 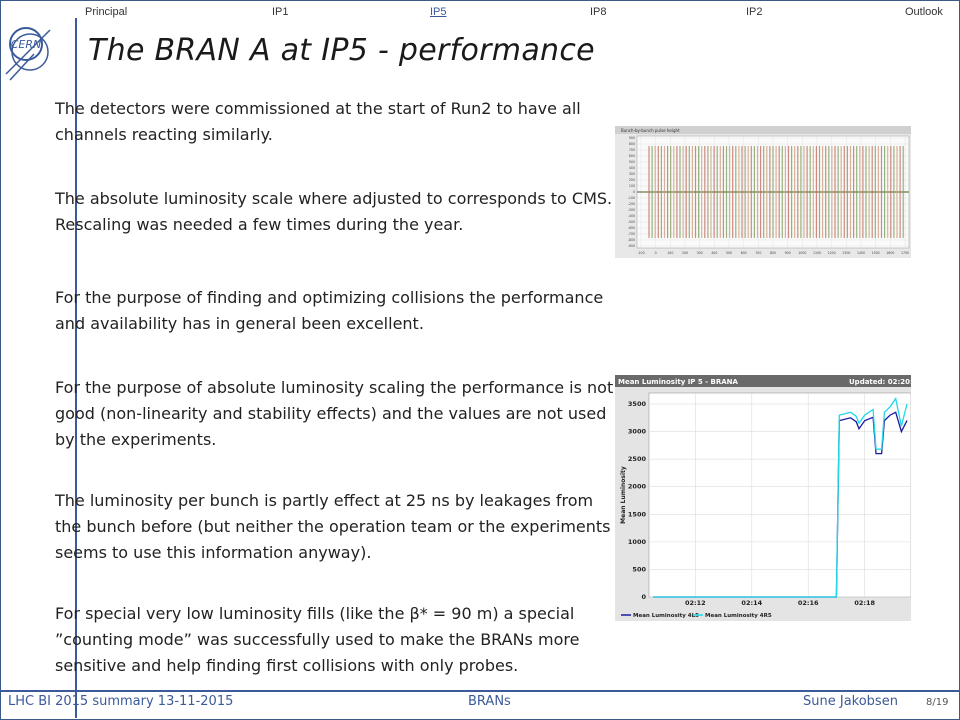 What do you see at coordinates (643, 597) in the screenshot?
I see `chart2-ytick-label: 0` at bounding box center [643, 597].